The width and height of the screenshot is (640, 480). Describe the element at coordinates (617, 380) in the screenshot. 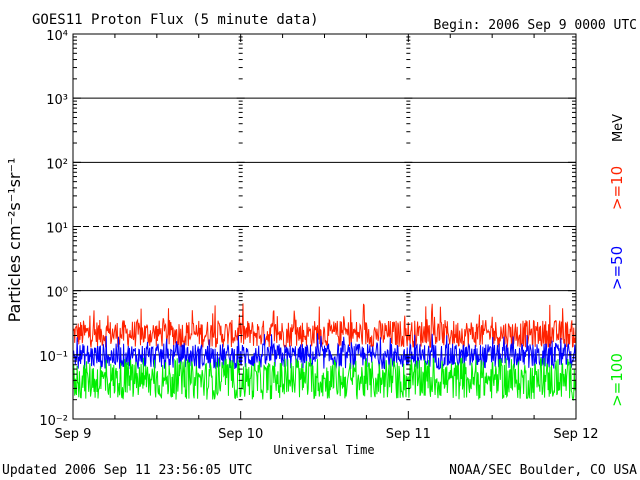

I see `legend-entry: >=100` at that location.